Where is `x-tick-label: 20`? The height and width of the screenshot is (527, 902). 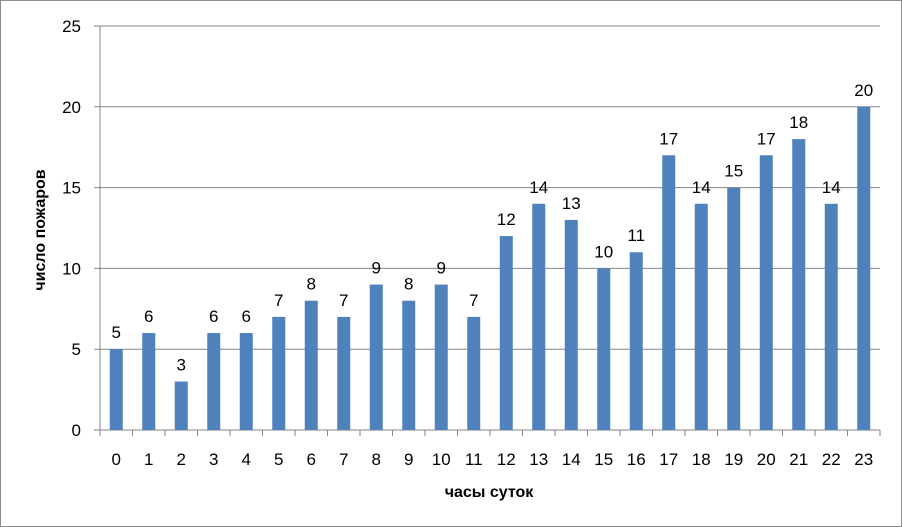
x-tick-label: 20 is located at coordinates (766, 459).